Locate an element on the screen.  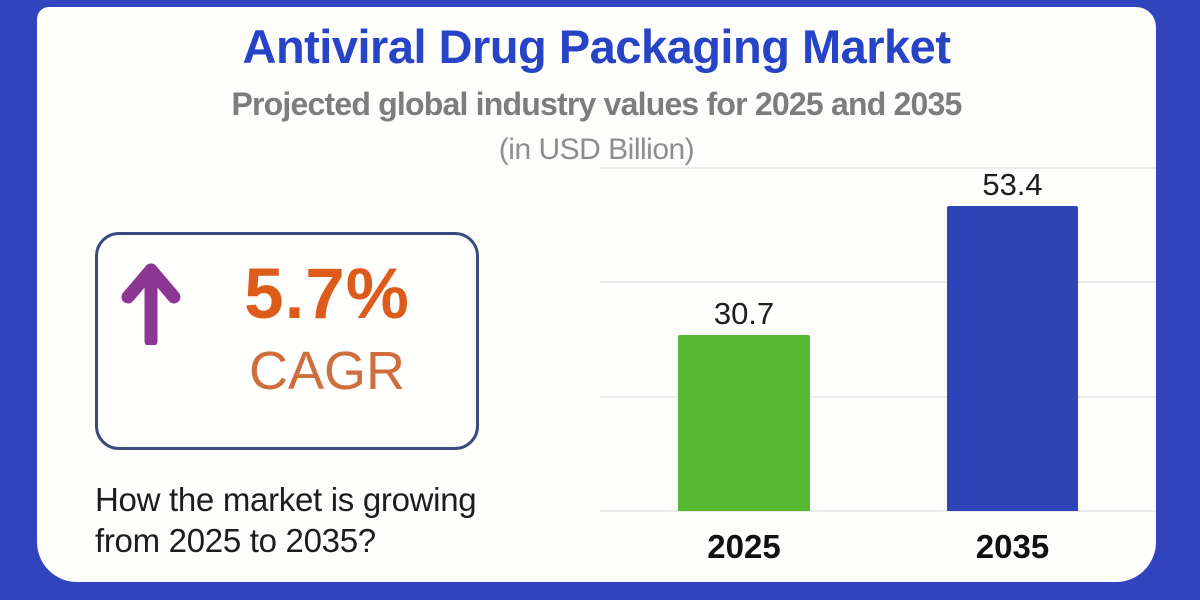
bar-group-2035: 53.4 2035 is located at coordinates (1012, 366).